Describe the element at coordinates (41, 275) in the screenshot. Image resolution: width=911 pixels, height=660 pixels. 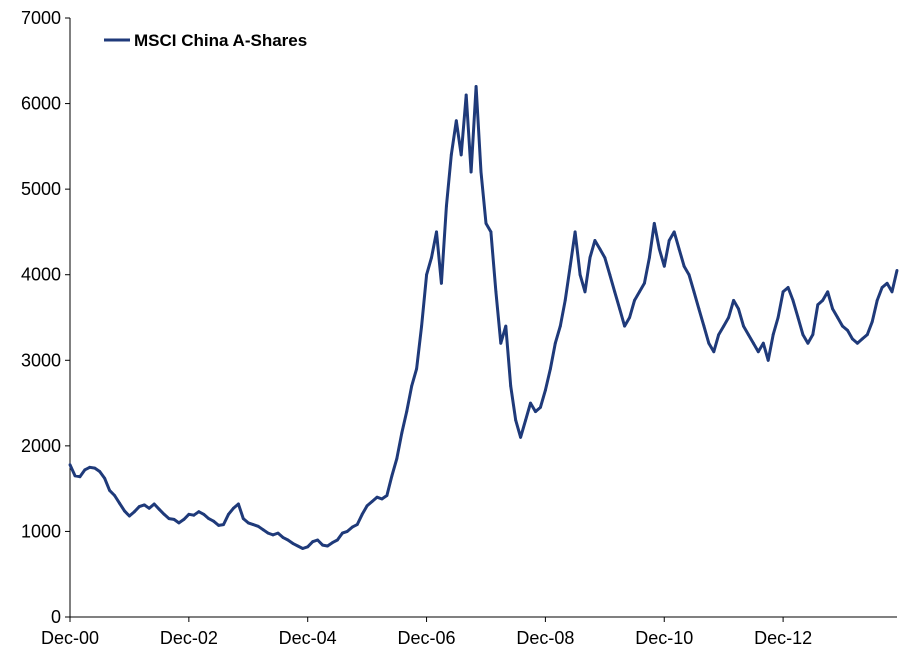
I see `y-tick-label: 4000` at that location.